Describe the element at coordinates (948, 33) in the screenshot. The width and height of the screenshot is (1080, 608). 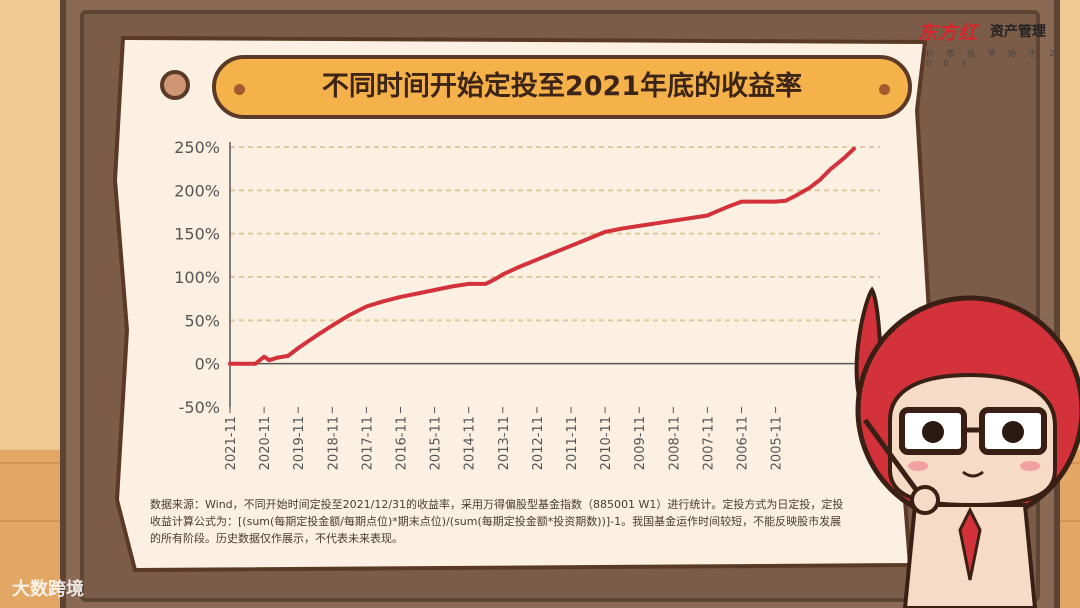
I see `logo-brand: 东方红` at that location.